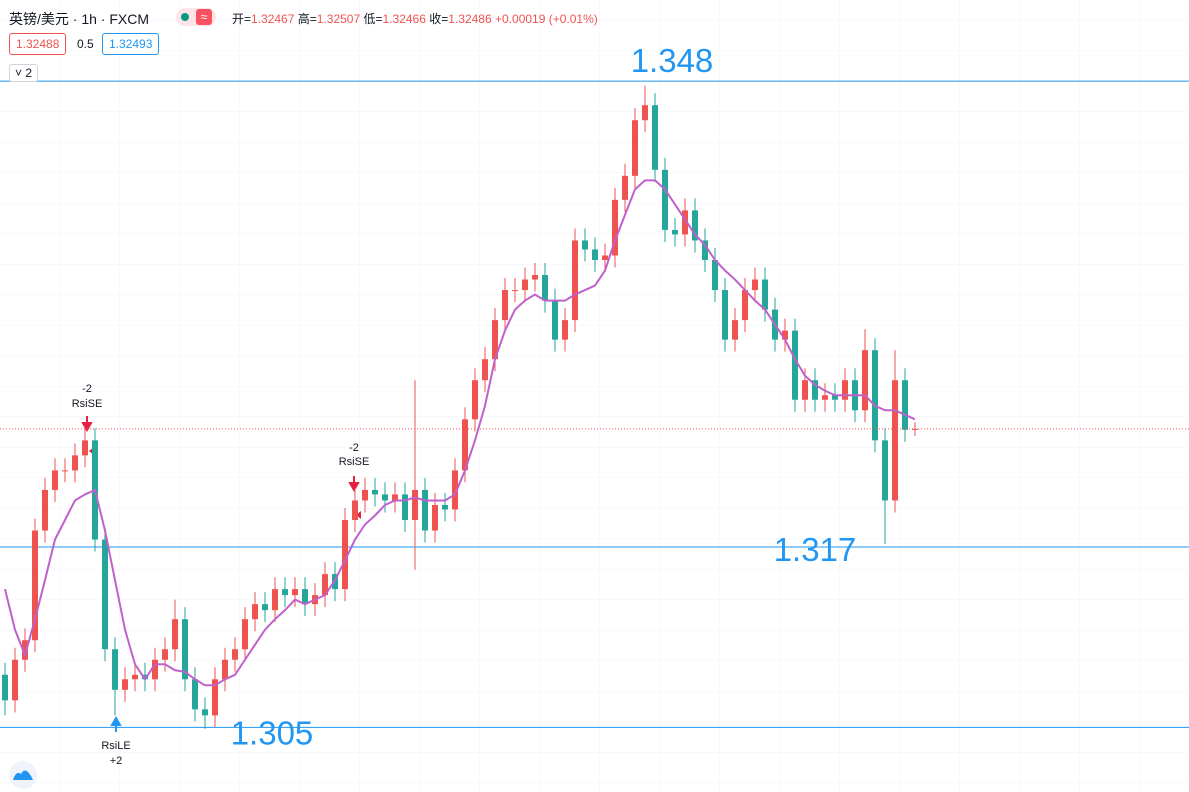  What do you see at coordinates (39, 19) in the screenshot?
I see `symbol: 英镑/美元` at bounding box center [39, 19].